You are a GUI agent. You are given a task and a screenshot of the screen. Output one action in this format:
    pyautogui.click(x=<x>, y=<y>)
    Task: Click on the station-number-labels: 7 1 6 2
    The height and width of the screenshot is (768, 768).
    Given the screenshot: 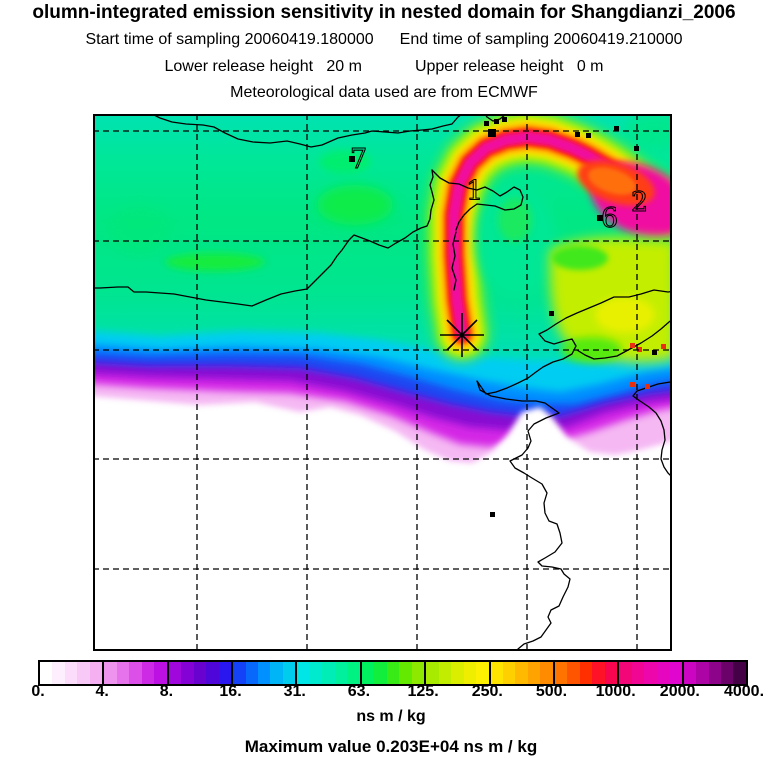 What is the action you would take?
    pyautogui.click(x=498, y=188)
    